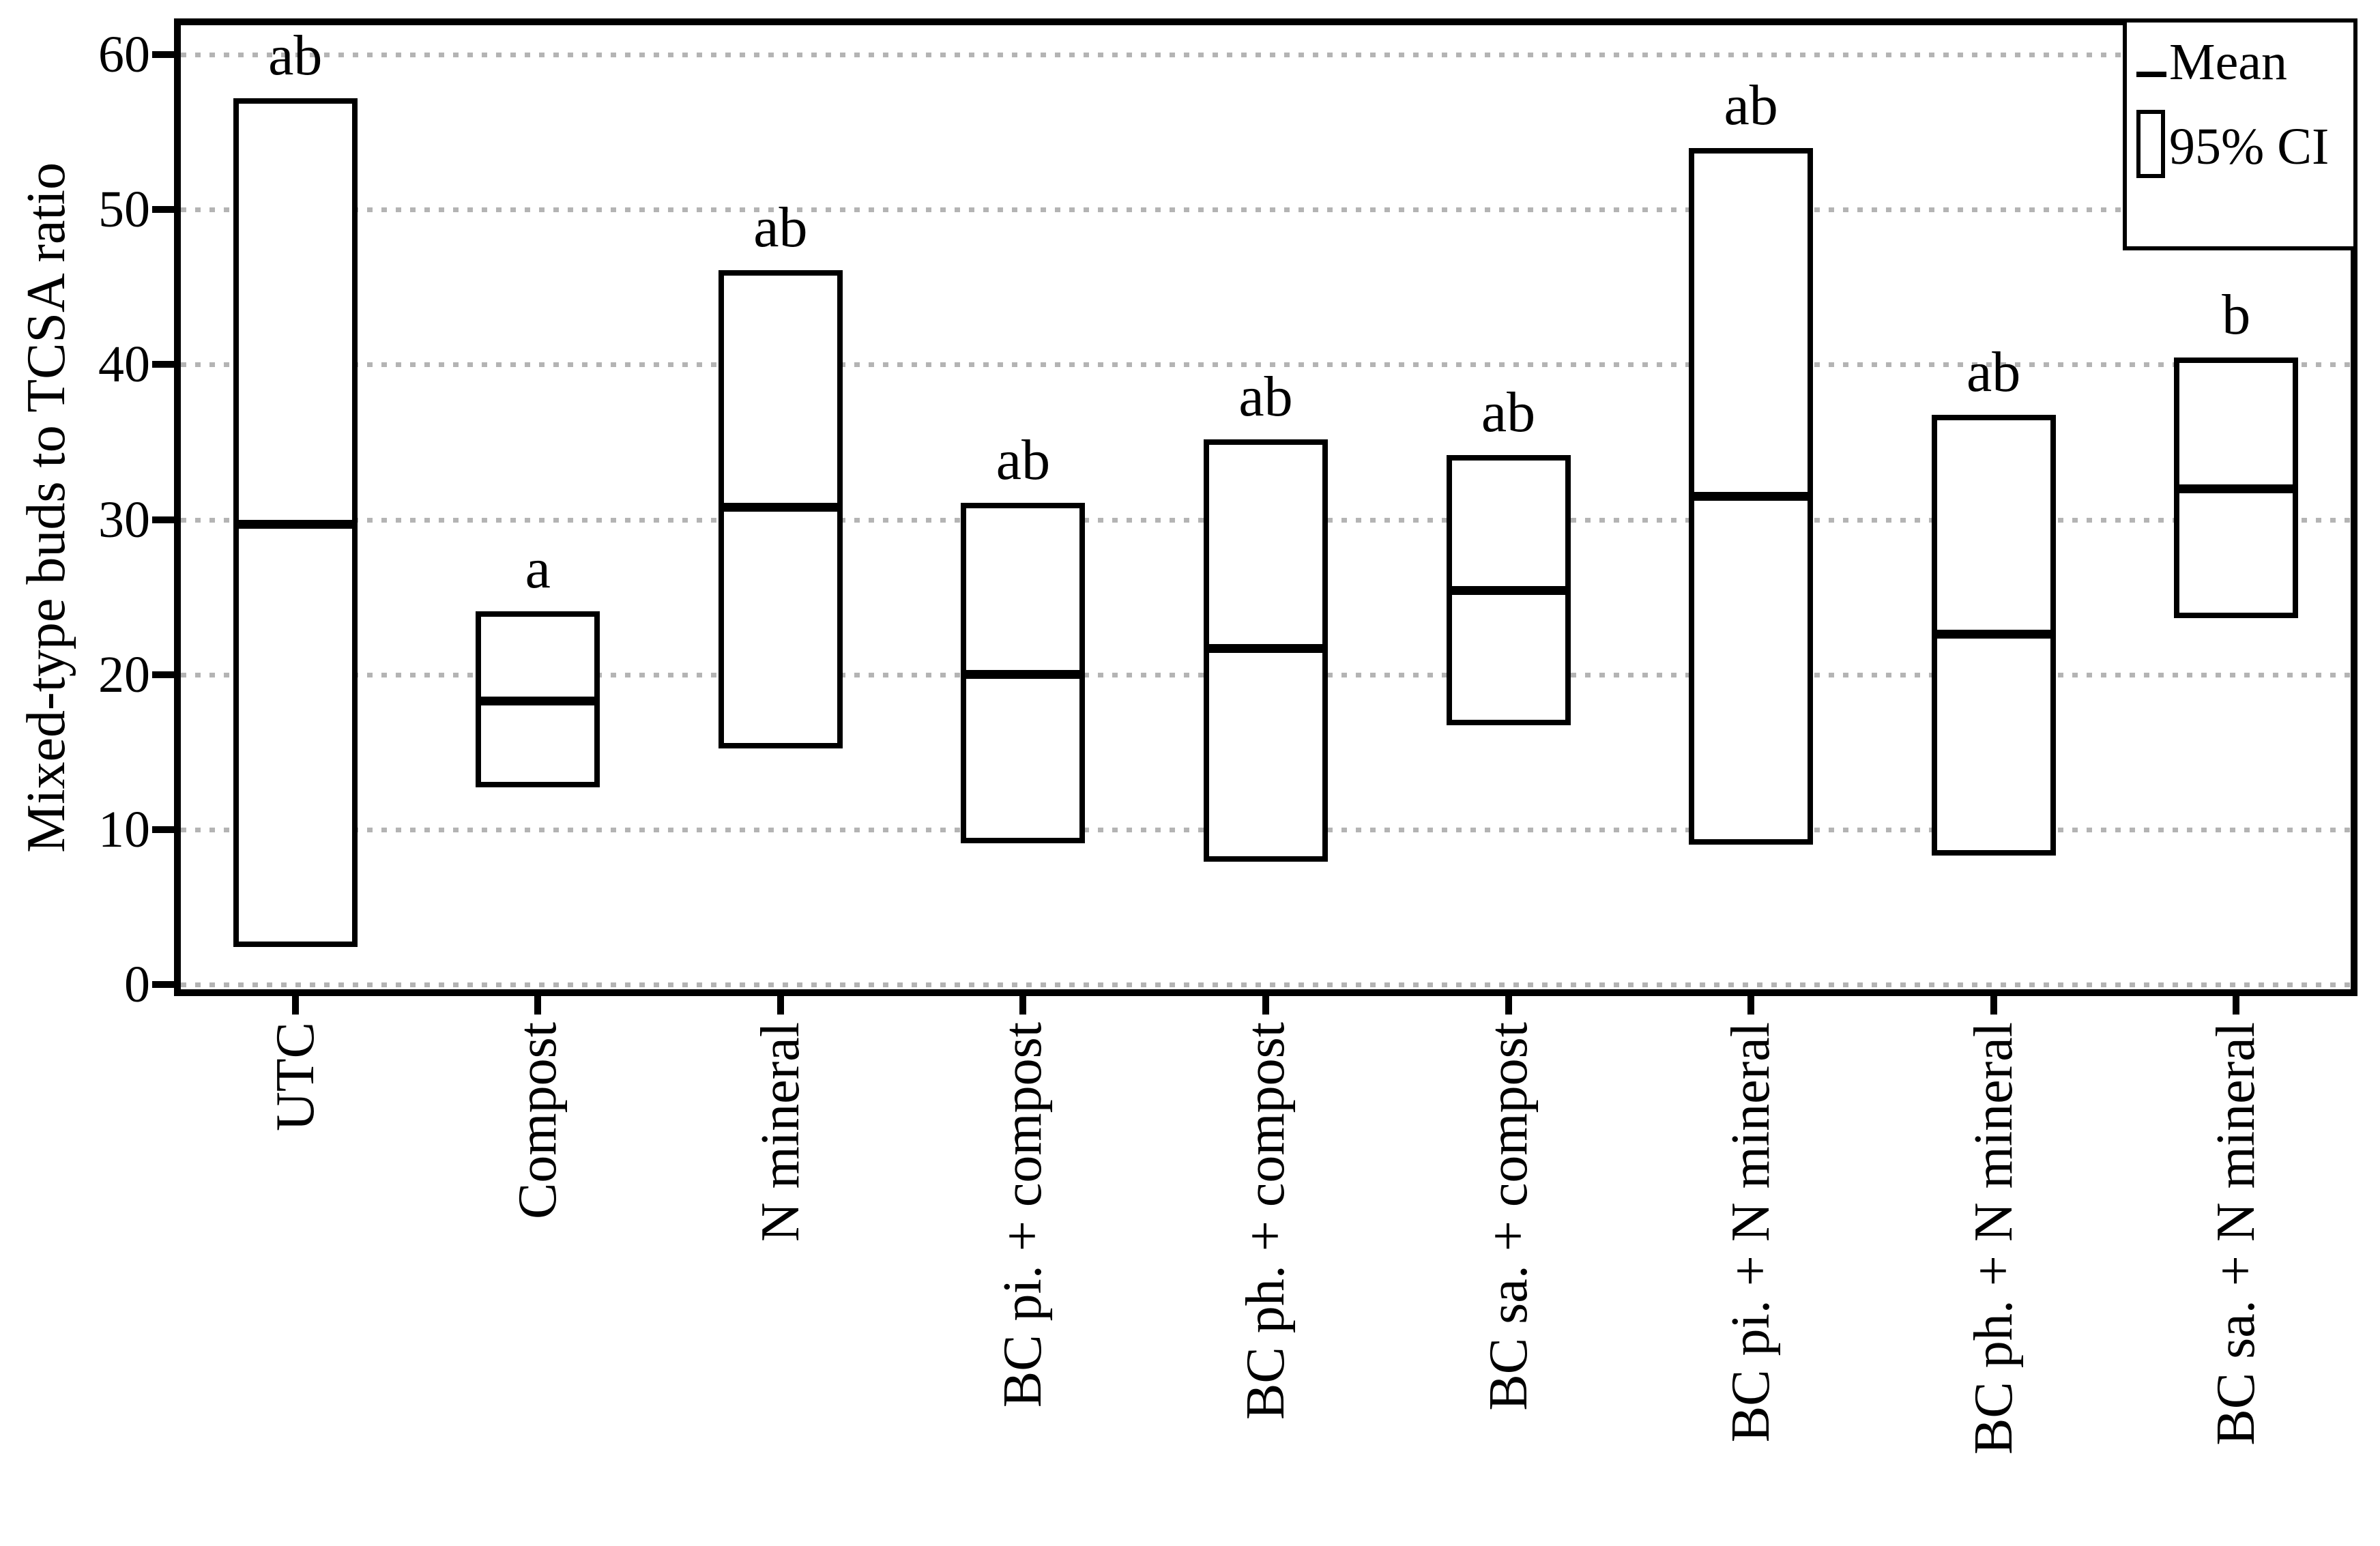 This screenshot has width=2380, height=1546. I want to click on y-tick-label: 30, so click(124, 520).